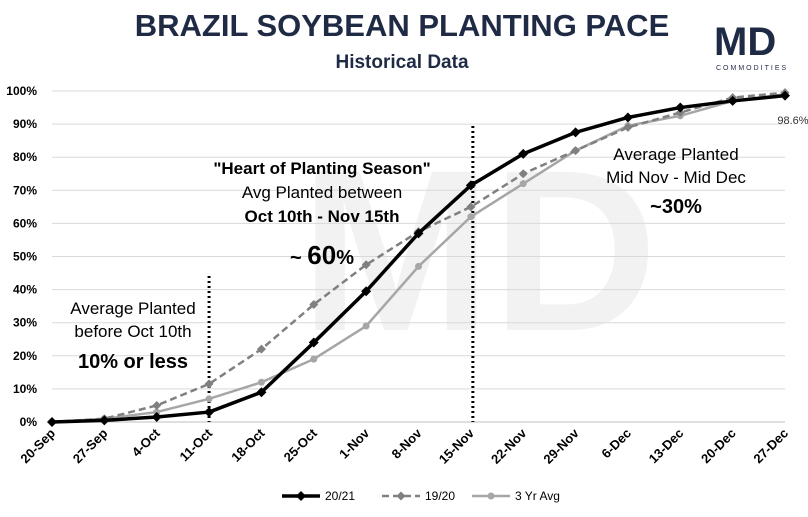  Describe the element at coordinates (718, 446) in the screenshot. I see `x-tick-label: 20-Dec` at that location.